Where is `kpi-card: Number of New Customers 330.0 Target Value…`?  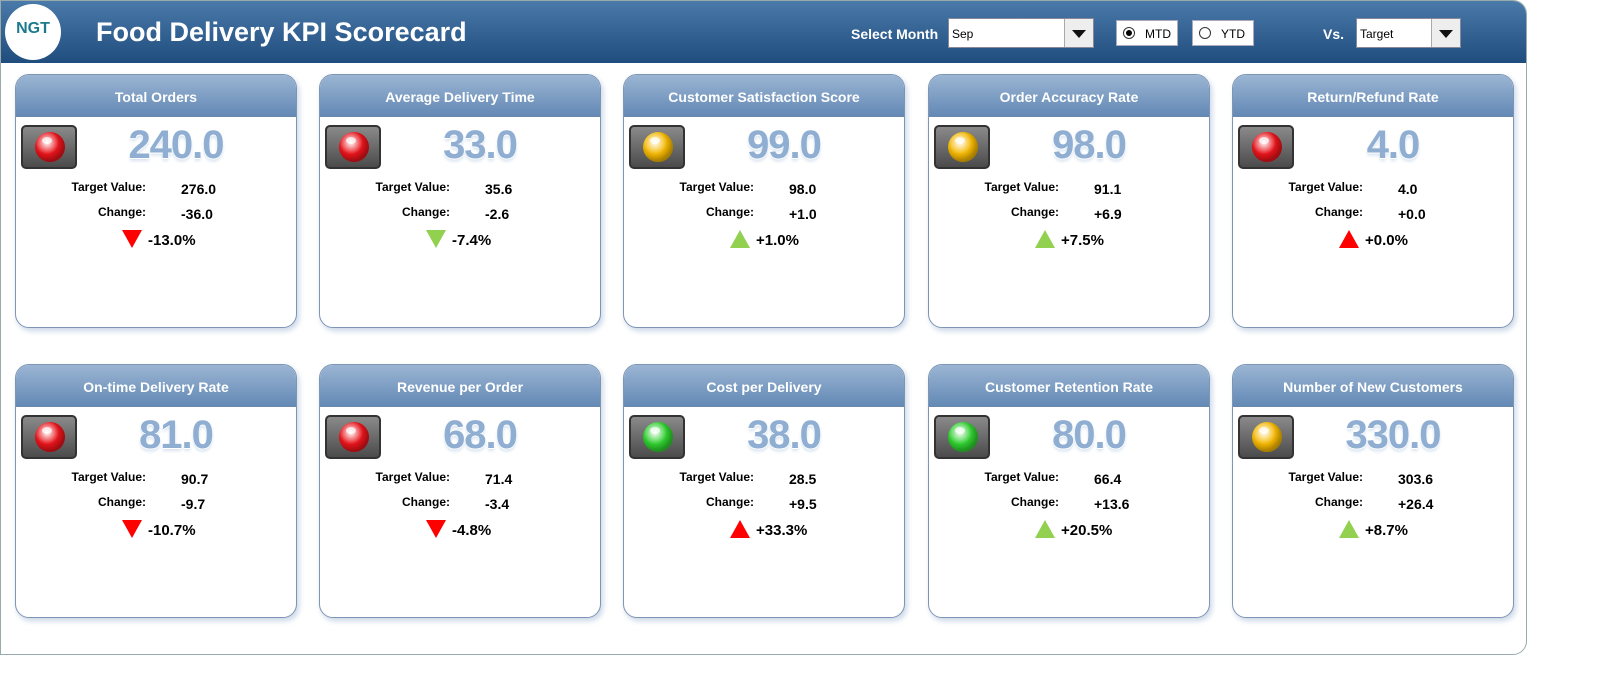
kpi-card: Number of New Customers 330.0 Target Value… is located at coordinates (1373, 491).